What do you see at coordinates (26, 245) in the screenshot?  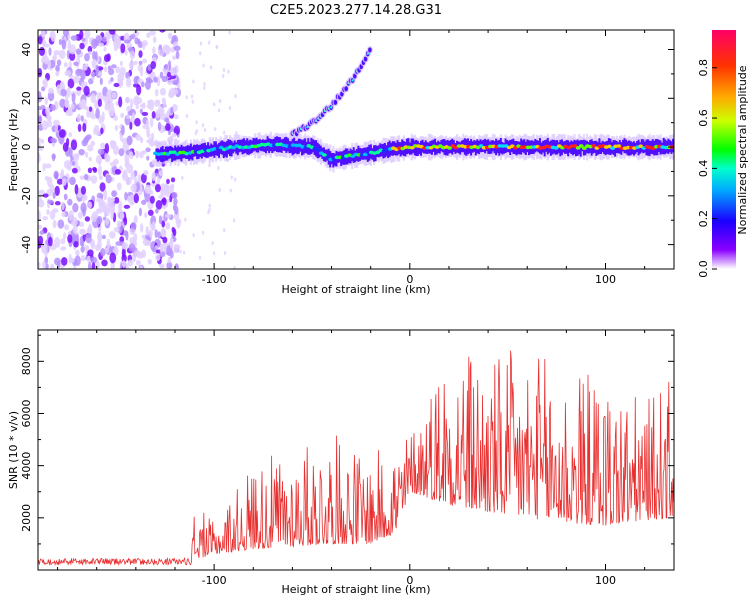 I see `y-tick-label: -40` at bounding box center [26, 245].